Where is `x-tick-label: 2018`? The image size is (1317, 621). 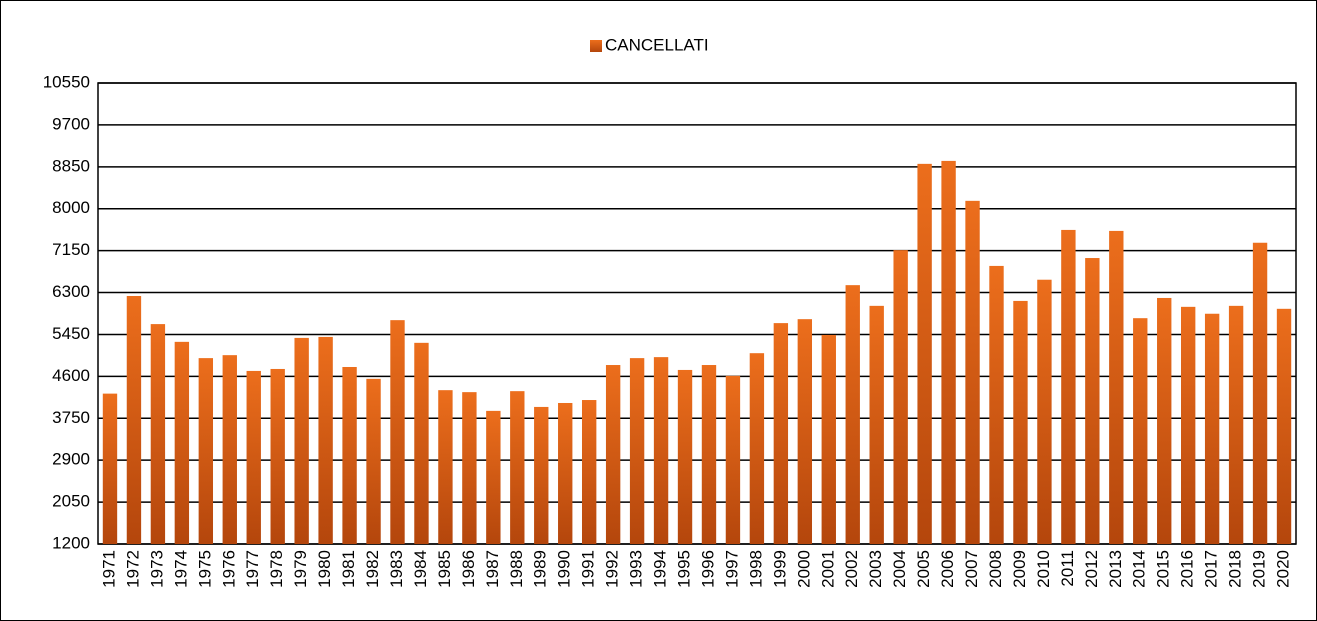
x-tick-label: 2018 is located at coordinates (1235, 569).